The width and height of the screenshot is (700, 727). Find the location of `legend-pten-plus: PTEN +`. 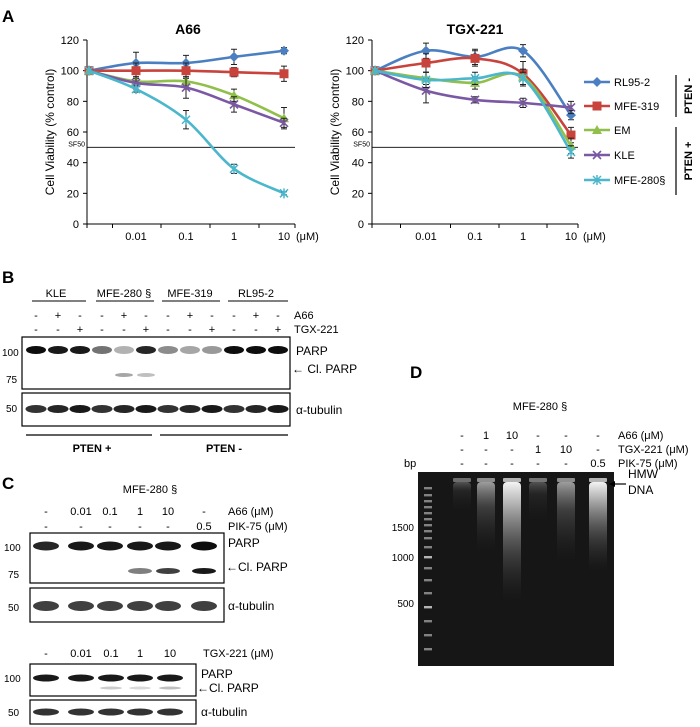

legend-pten-plus: PTEN + is located at coordinates (689, 161).